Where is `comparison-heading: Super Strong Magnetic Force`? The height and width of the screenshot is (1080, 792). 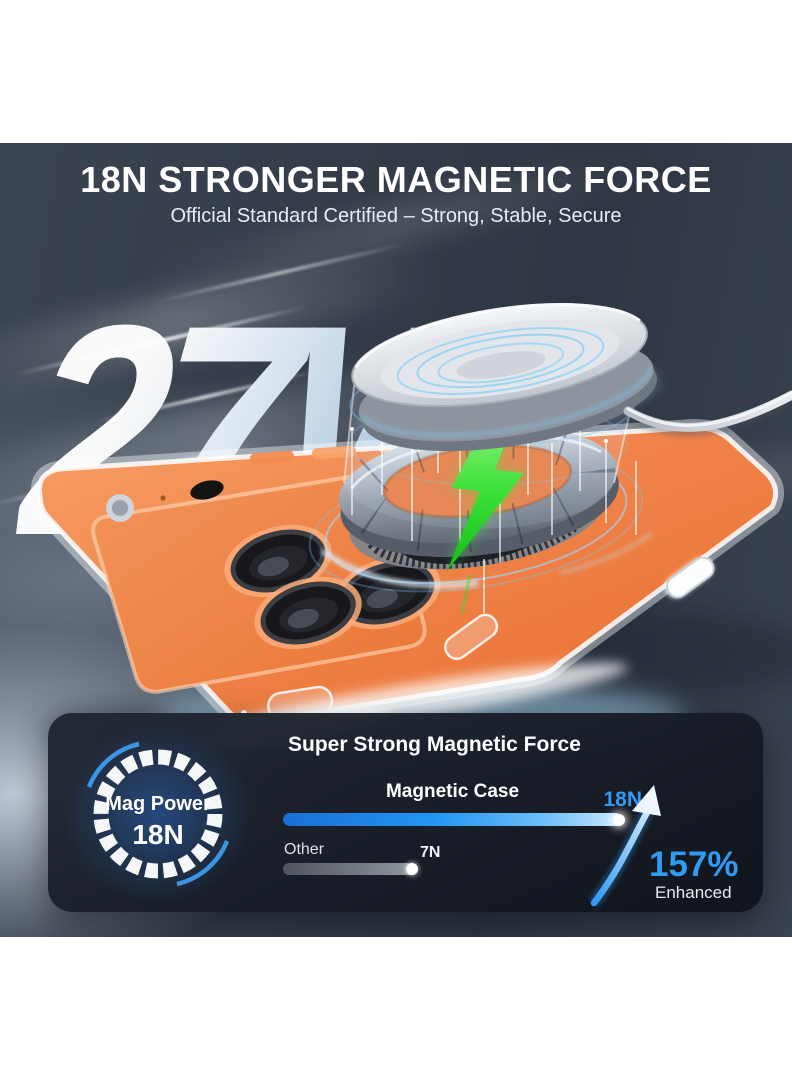
comparison-heading: Super Strong Magnetic Force is located at coordinates (434, 744).